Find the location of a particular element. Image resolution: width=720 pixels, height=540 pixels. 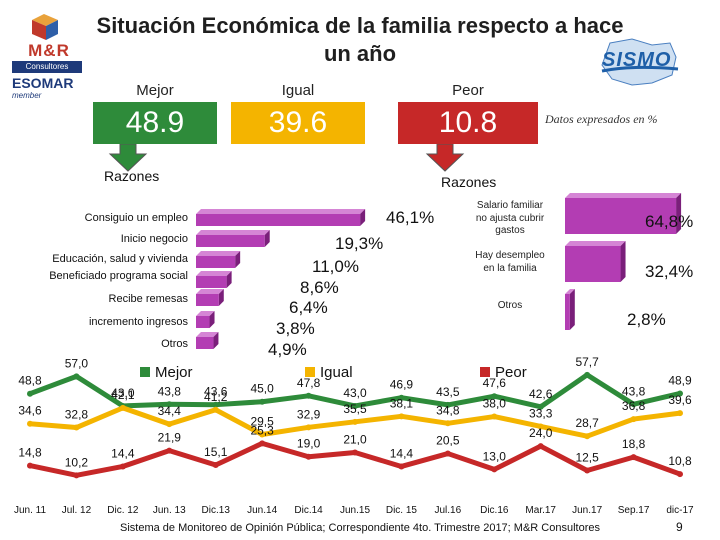

data-label: 10,8 is located at coordinates (680, 461).